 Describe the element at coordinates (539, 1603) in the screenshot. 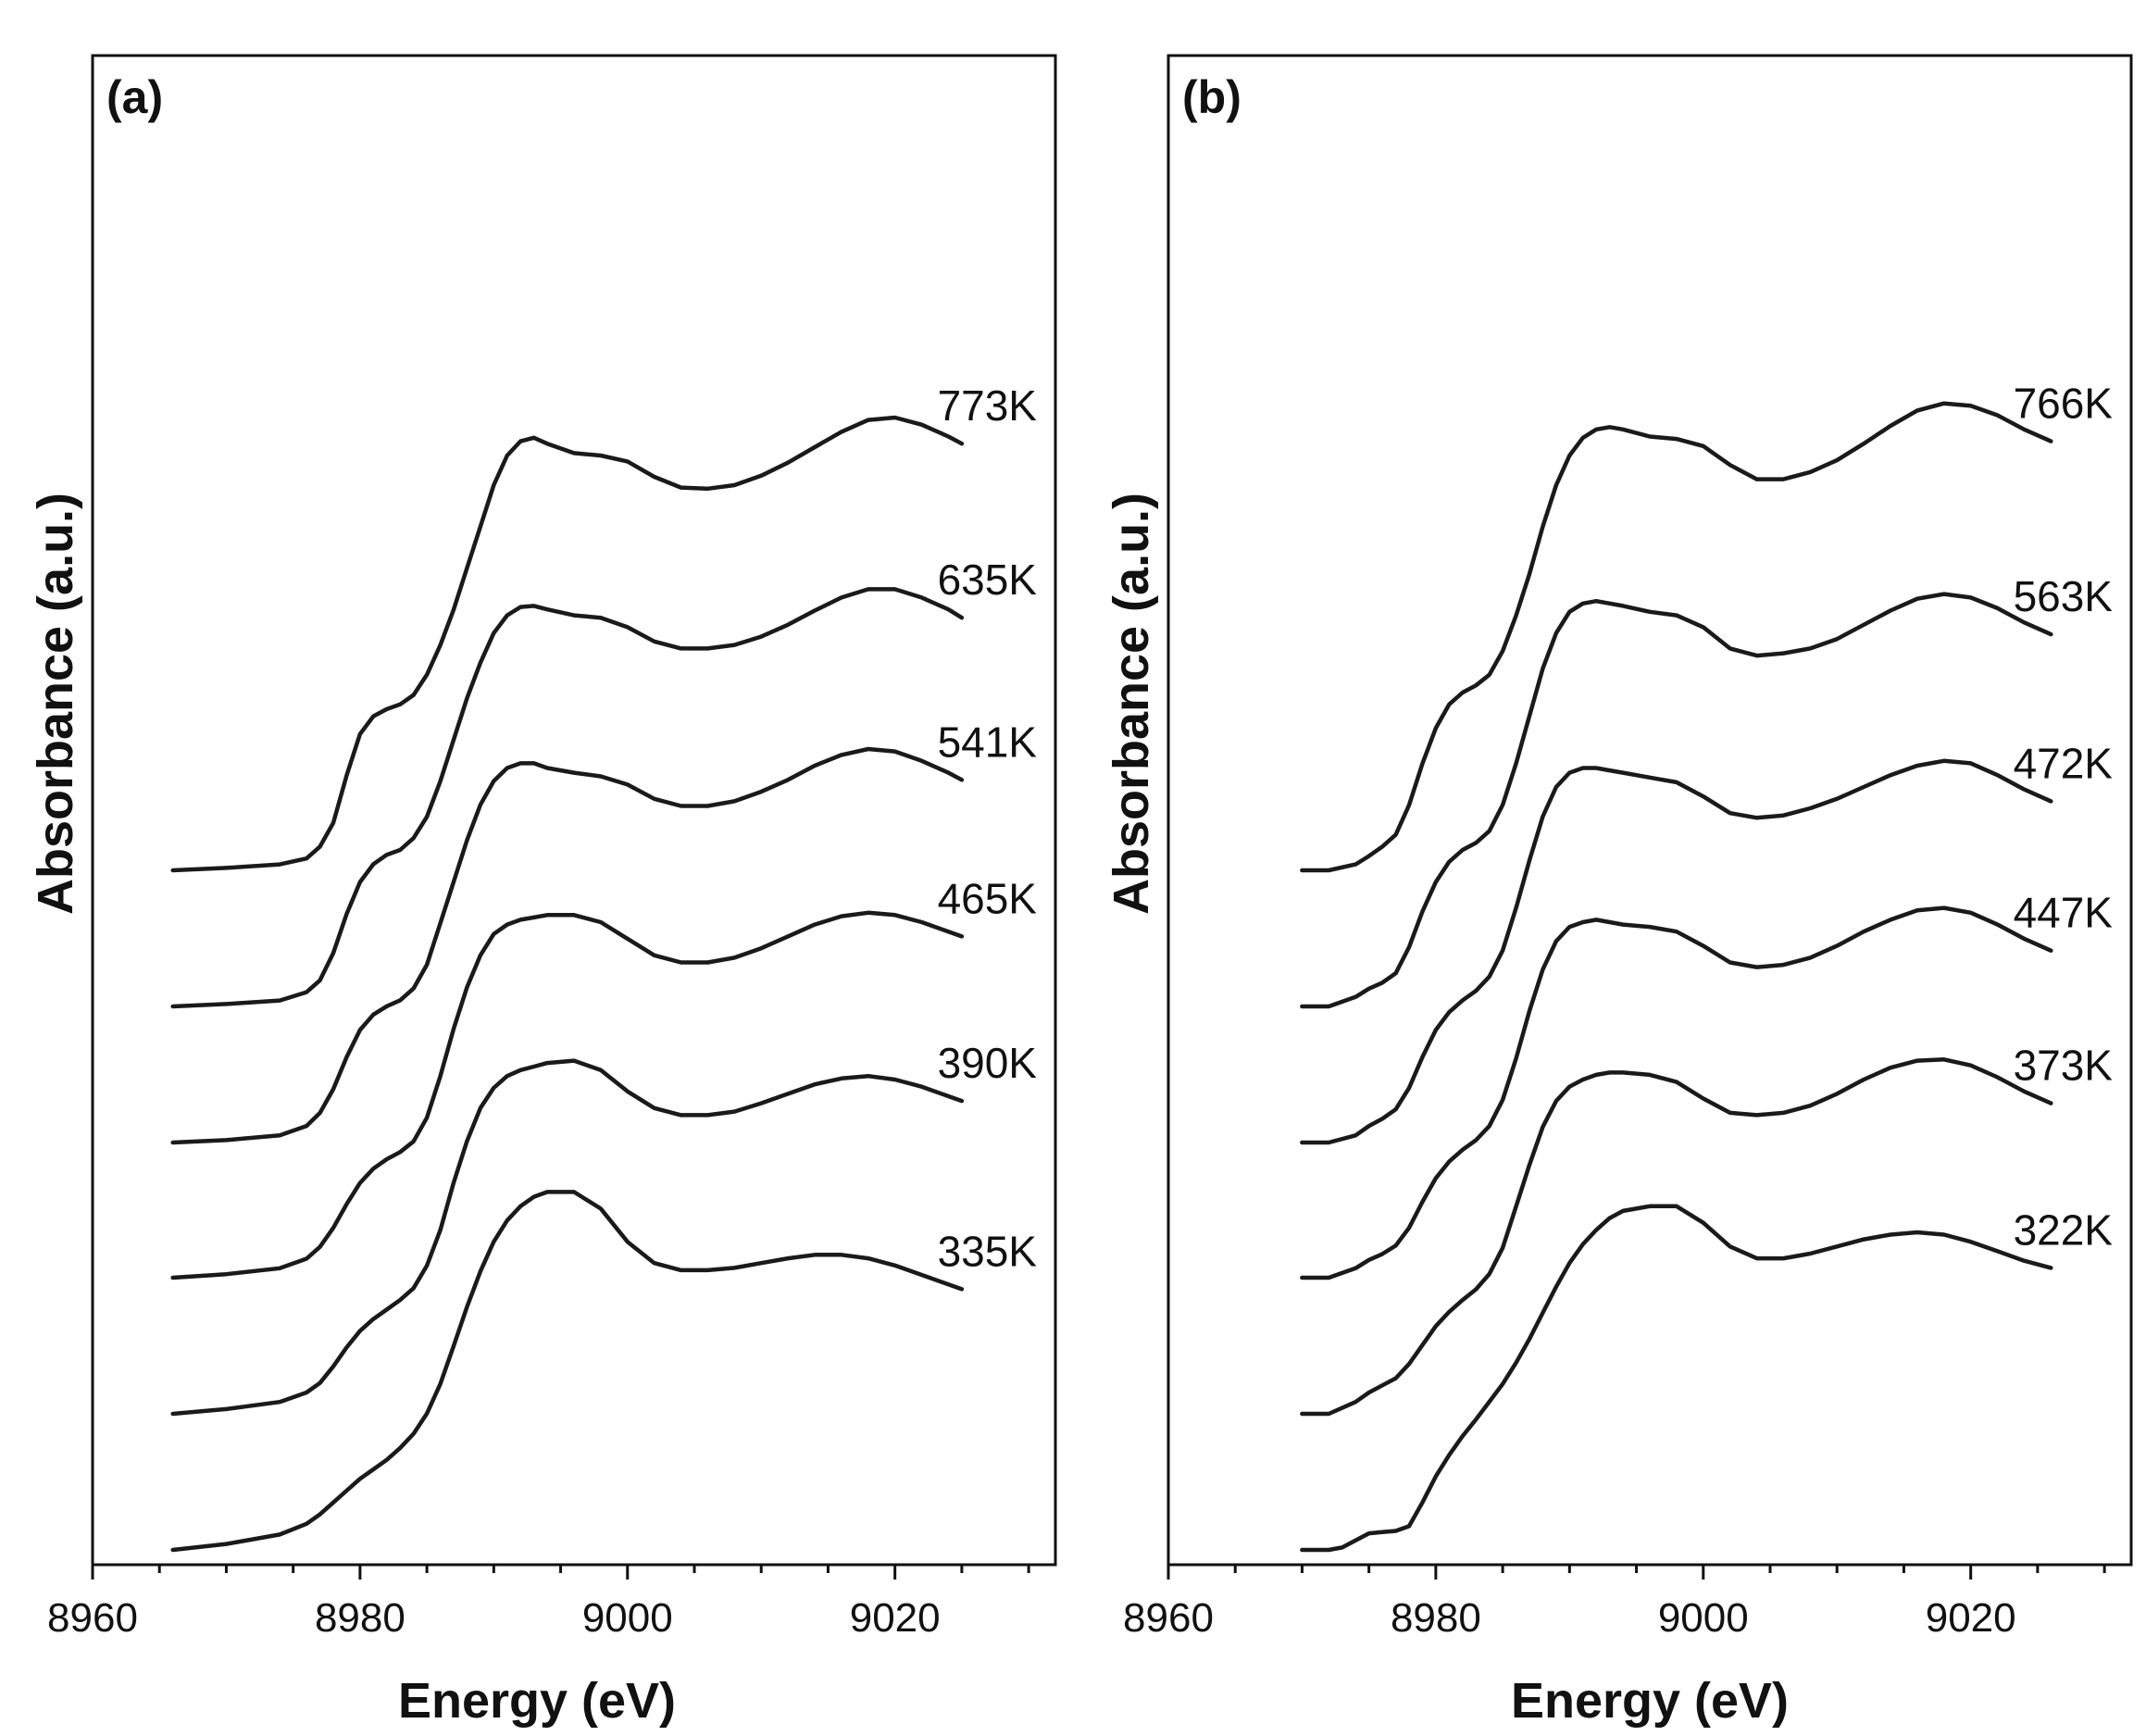

I see `x-ticks-a: 8960 8980 9000 9020` at that location.